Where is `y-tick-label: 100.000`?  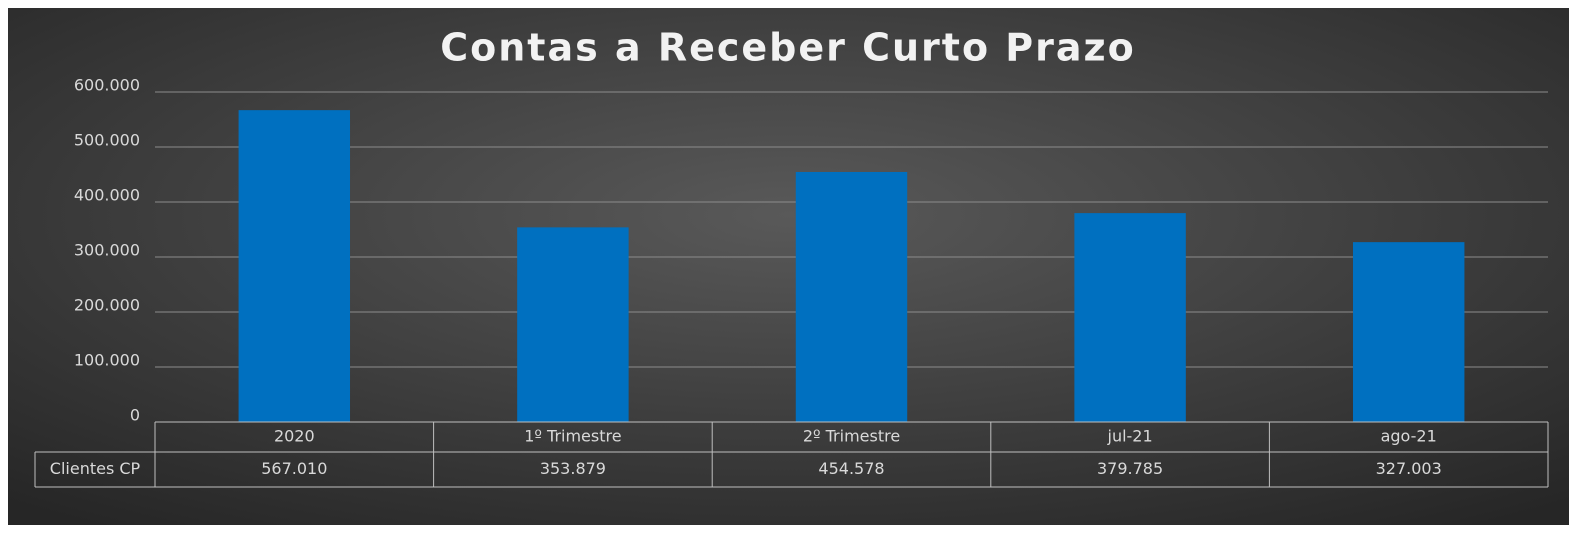 y-tick-label: 100.000 is located at coordinates (107, 360).